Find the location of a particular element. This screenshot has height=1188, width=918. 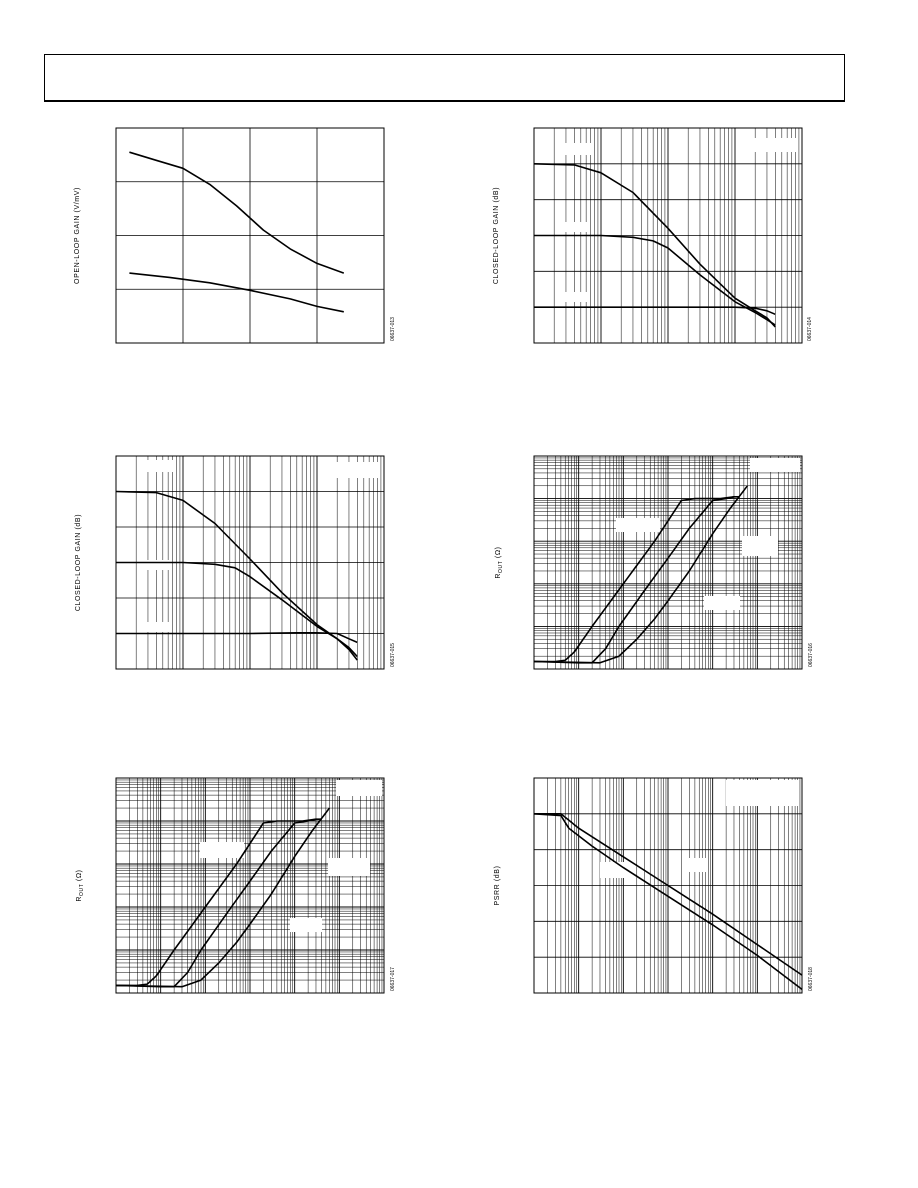

chart-cl-gain-1: CLOSED-LOOP GAIN (dB) 06637-014 is located at coordinates (653, 235).